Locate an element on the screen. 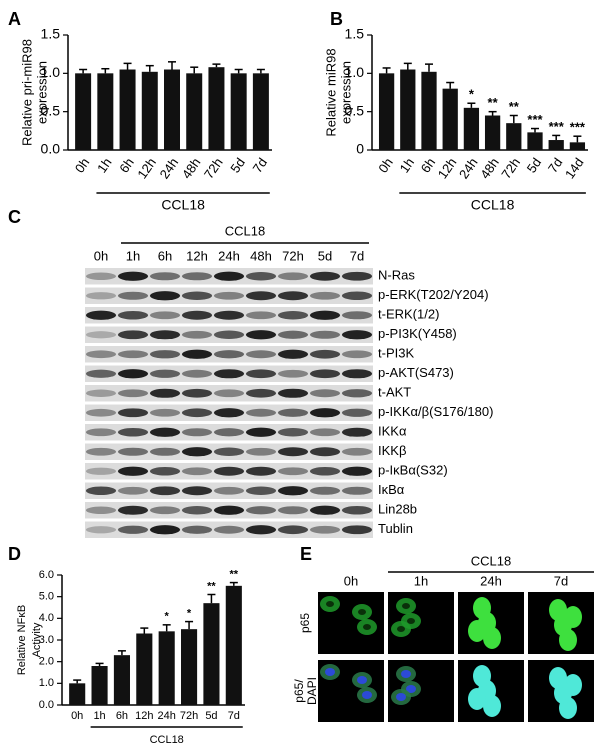  x-tick-label: 72h is located at coordinates (189, 716).